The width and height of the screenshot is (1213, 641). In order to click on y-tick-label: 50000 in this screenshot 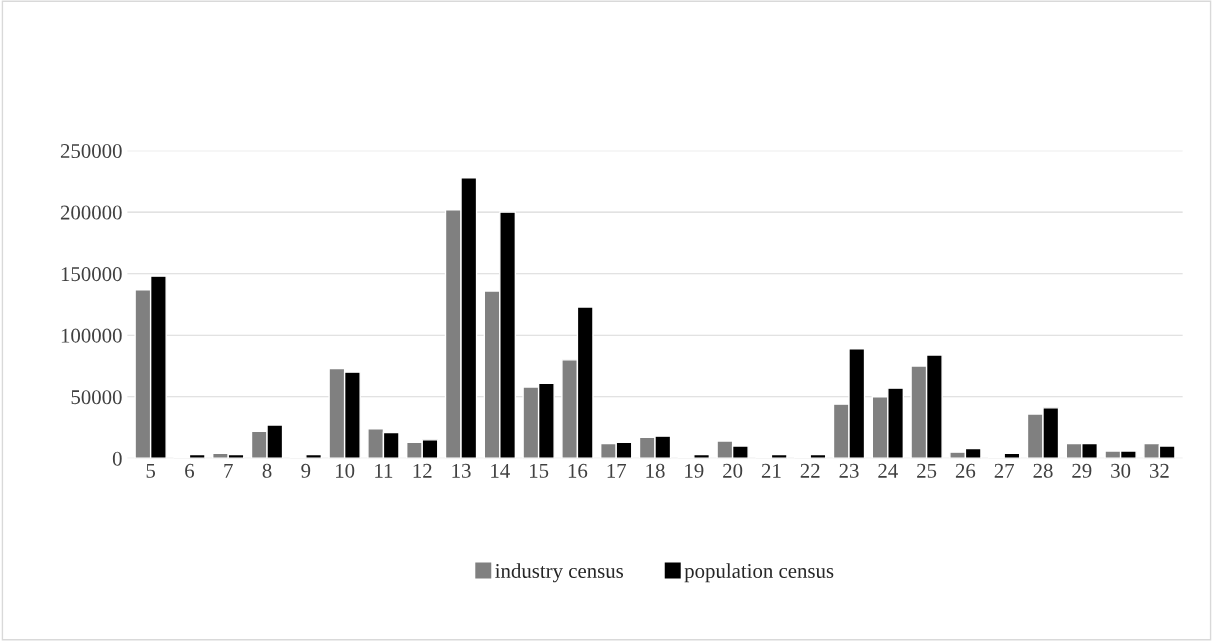, I will do `click(96, 397)`.